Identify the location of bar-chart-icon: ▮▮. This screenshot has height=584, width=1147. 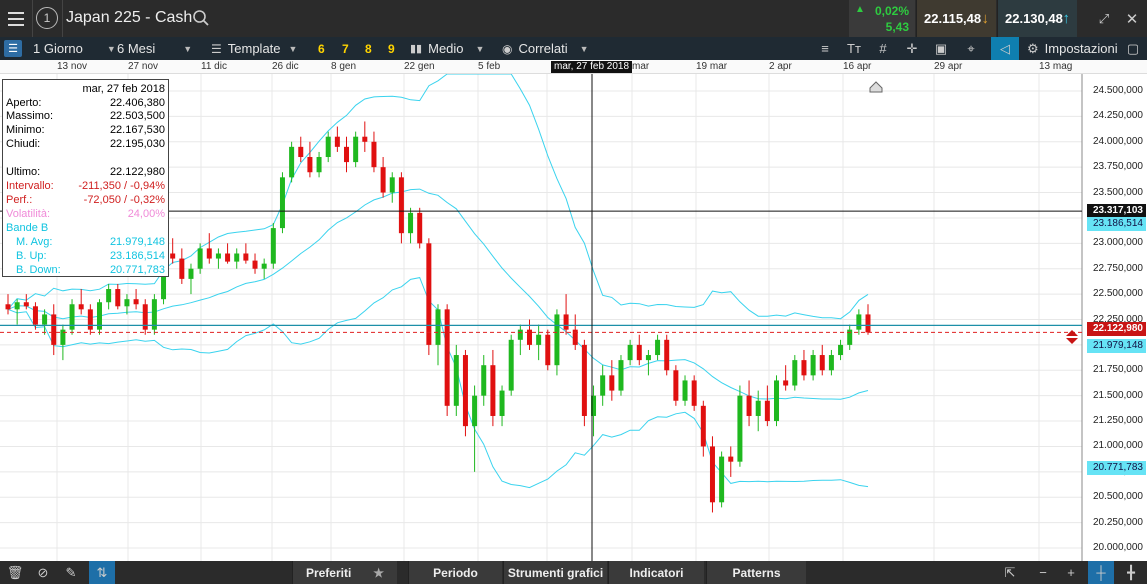
(416, 49).